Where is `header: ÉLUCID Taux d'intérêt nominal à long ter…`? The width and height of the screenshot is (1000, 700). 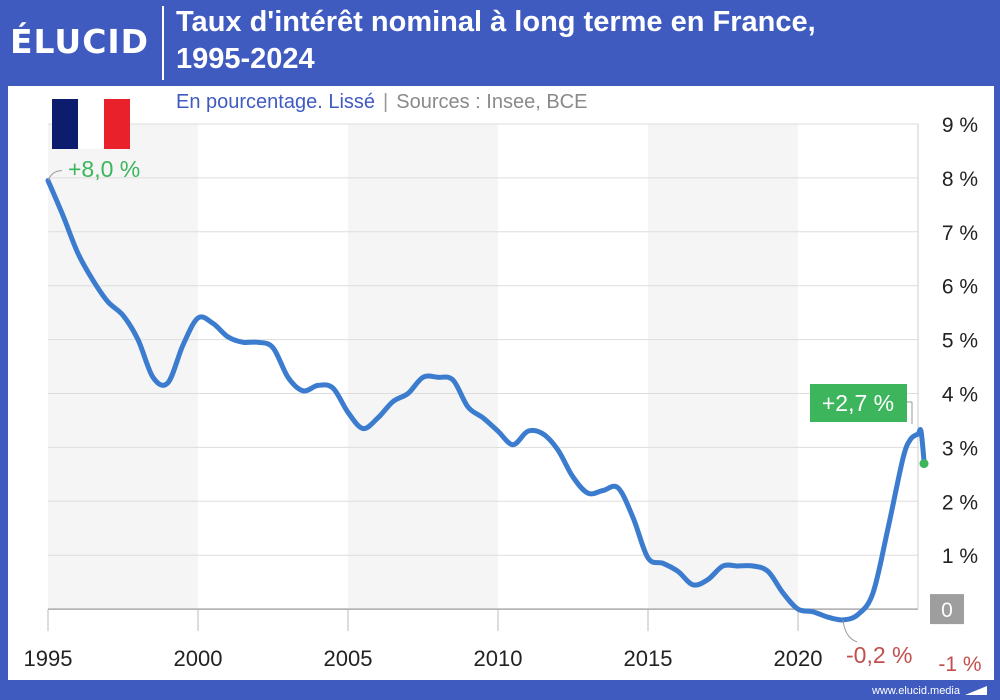
header: ÉLUCID Taux d'intérêt nominal à long ter… is located at coordinates (500, 43).